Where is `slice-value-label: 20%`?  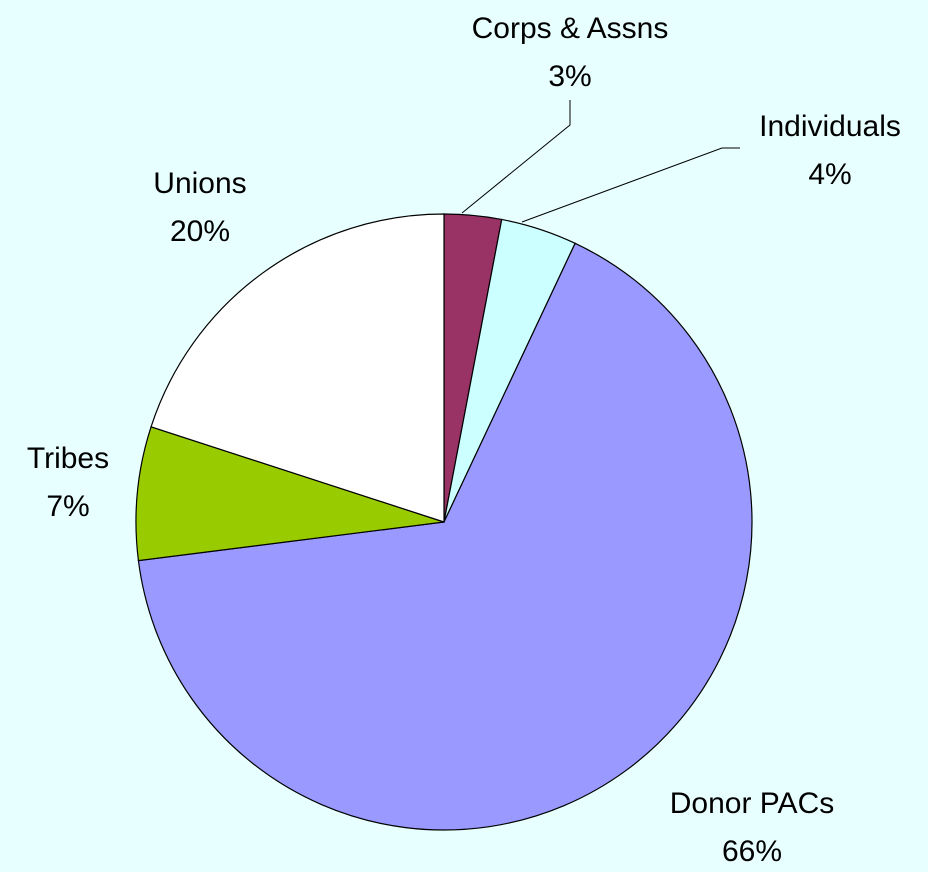 slice-value-label: 20% is located at coordinates (200, 231).